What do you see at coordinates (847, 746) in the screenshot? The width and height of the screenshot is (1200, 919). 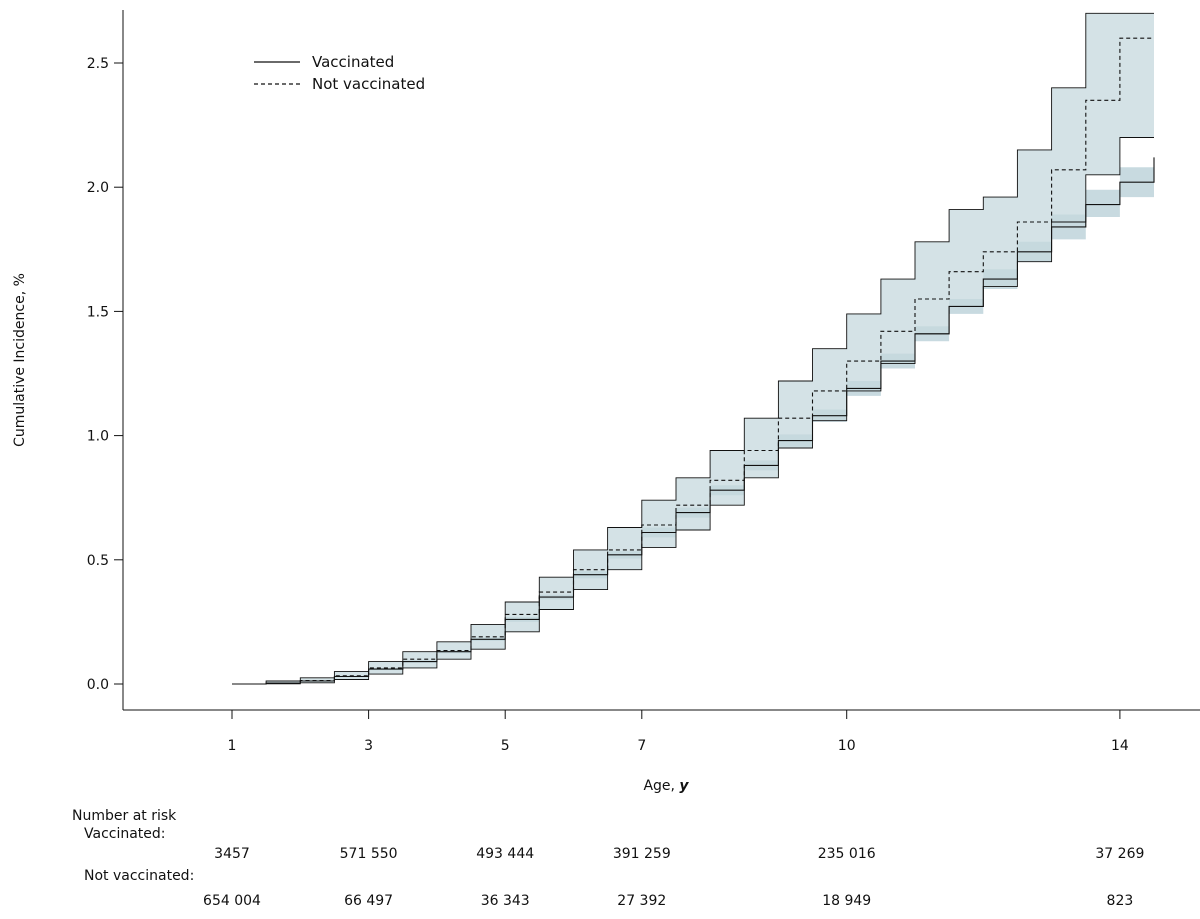 I see `x-tick-label-4: 10` at bounding box center [847, 746].